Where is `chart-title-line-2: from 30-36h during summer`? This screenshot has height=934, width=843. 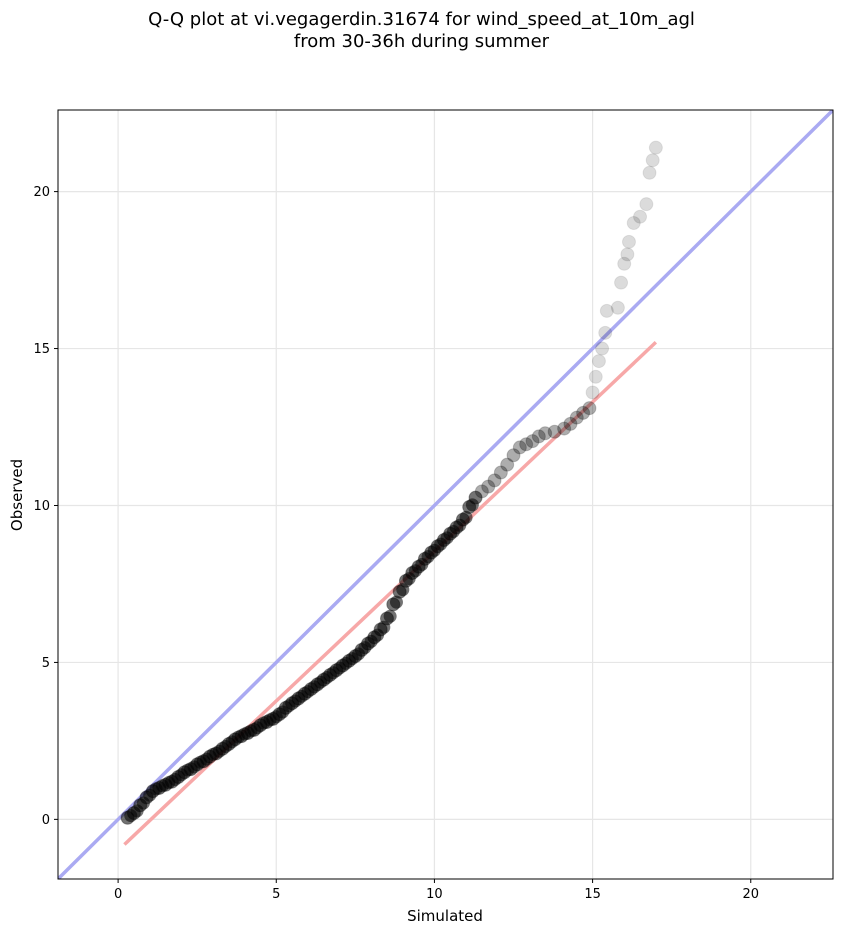
chart-title-line-2: from 30-36h during summer is located at coordinates (421, 41).